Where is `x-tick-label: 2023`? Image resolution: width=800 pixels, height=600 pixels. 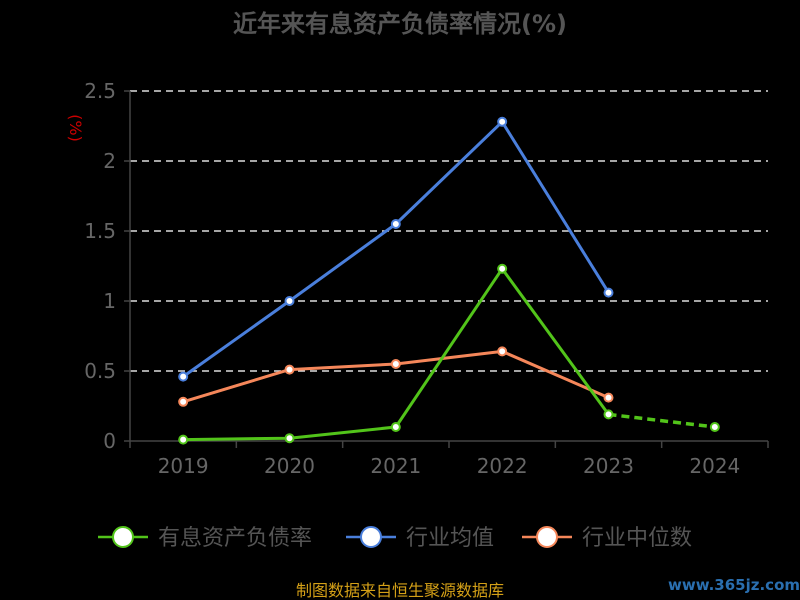 x-tick-label: 2023 is located at coordinates (608, 466).